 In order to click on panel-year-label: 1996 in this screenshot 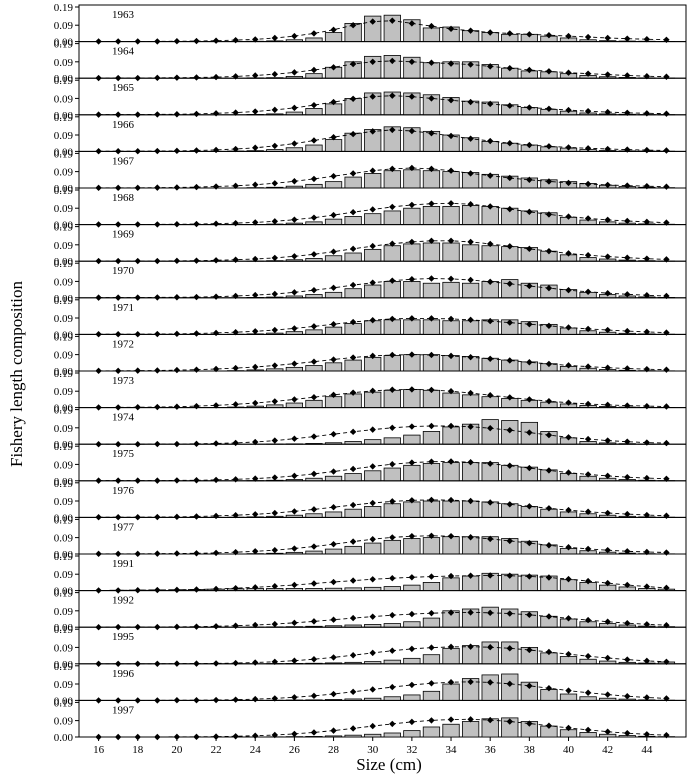, I will do `click(123, 674)`.